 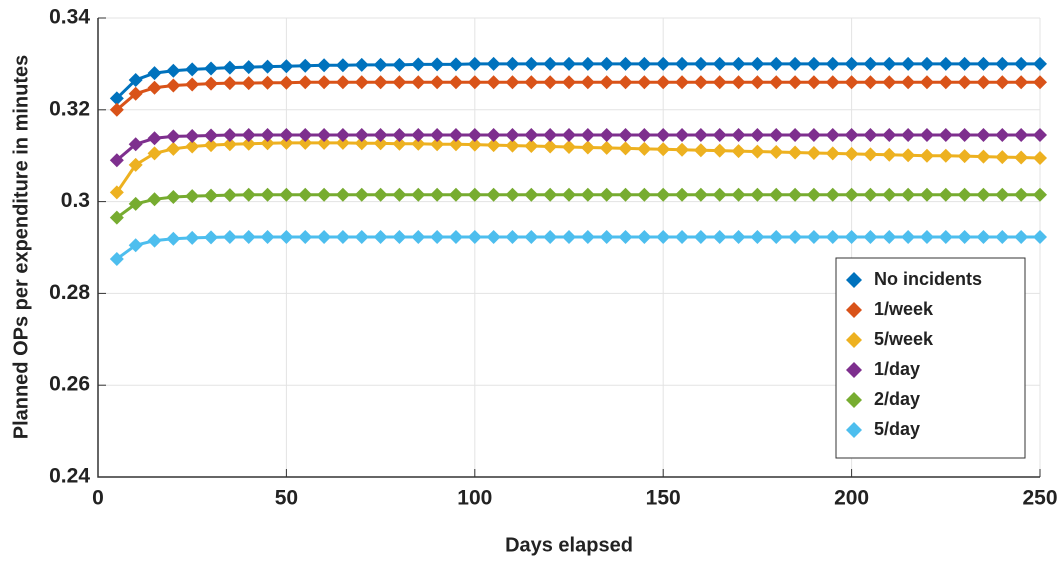 I want to click on y-tick-label: 0.26, so click(x=69, y=384).